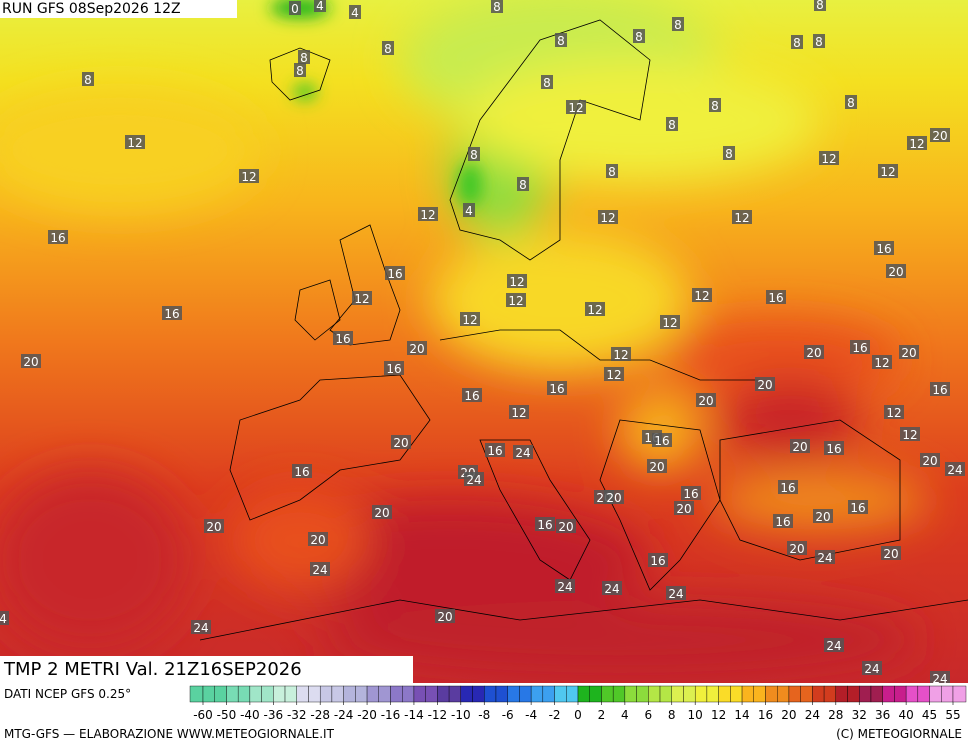  Describe the element at coordinates (414, 715) in the screenshot. I see `colorbar-tick-label: -14` at that location.